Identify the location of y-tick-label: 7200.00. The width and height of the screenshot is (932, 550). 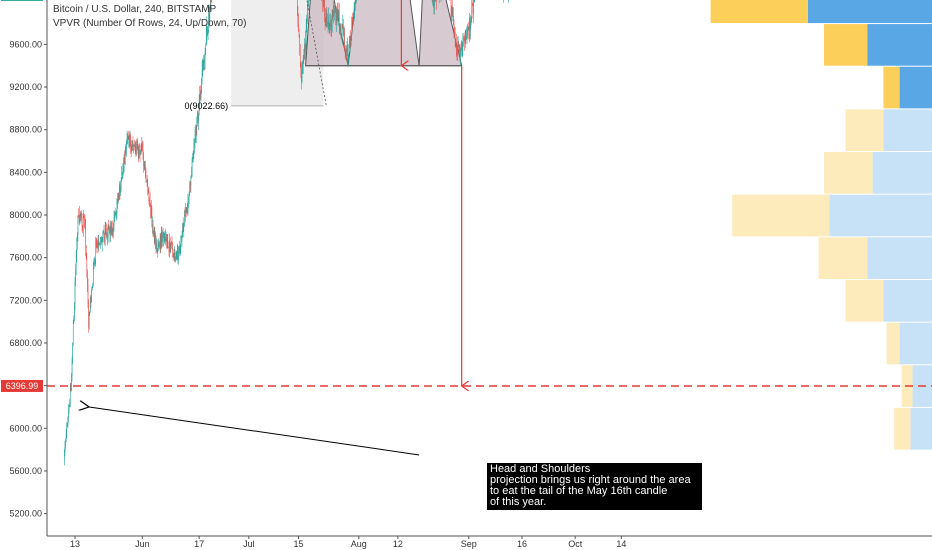
(25, 300).